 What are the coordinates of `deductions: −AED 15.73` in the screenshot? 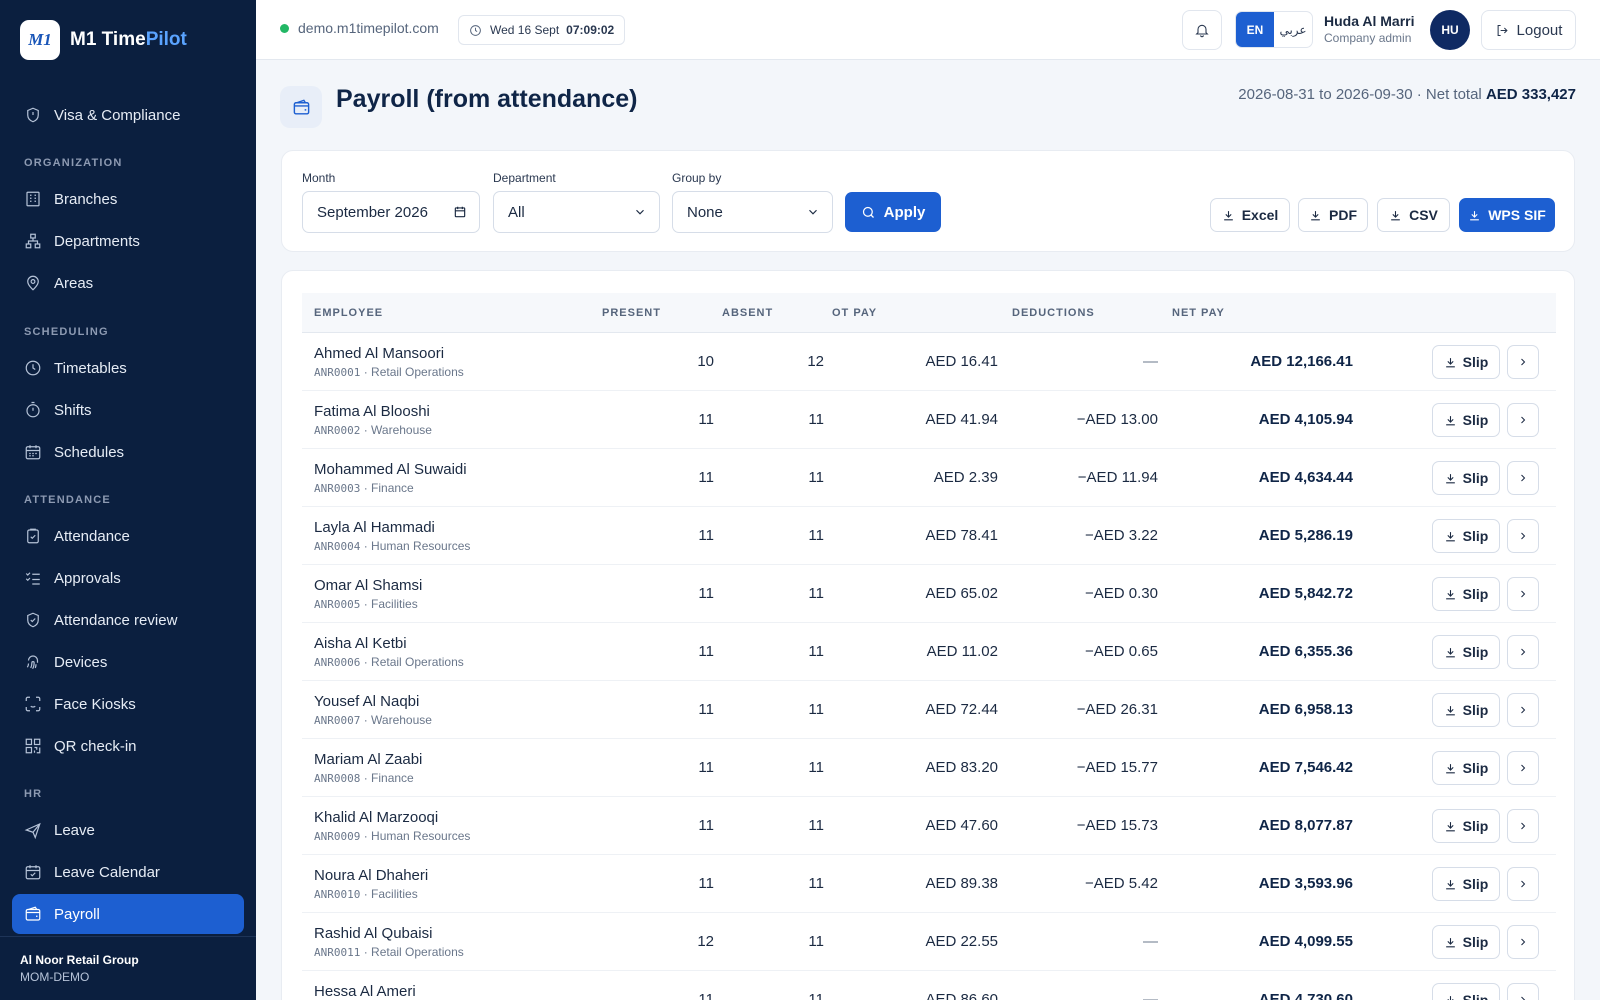 It's located at (1117, 825).